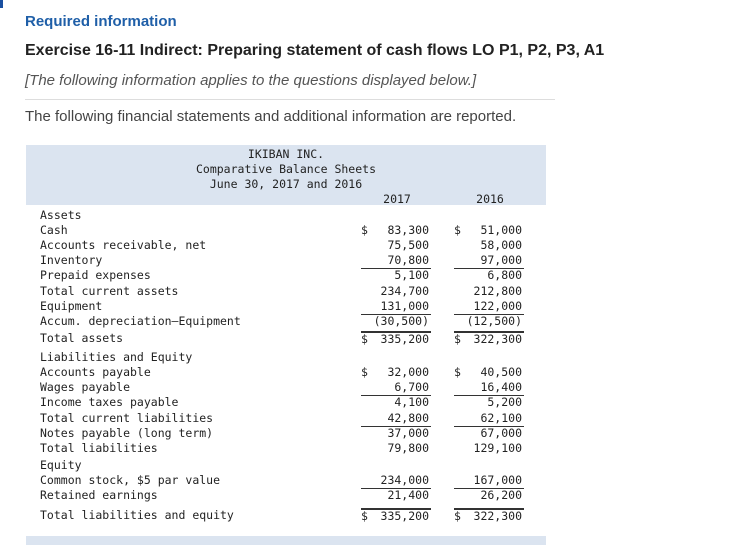  Describe the element at coordinates (61, 215) in the screenshot. I see `row-label: Assets` at that location.